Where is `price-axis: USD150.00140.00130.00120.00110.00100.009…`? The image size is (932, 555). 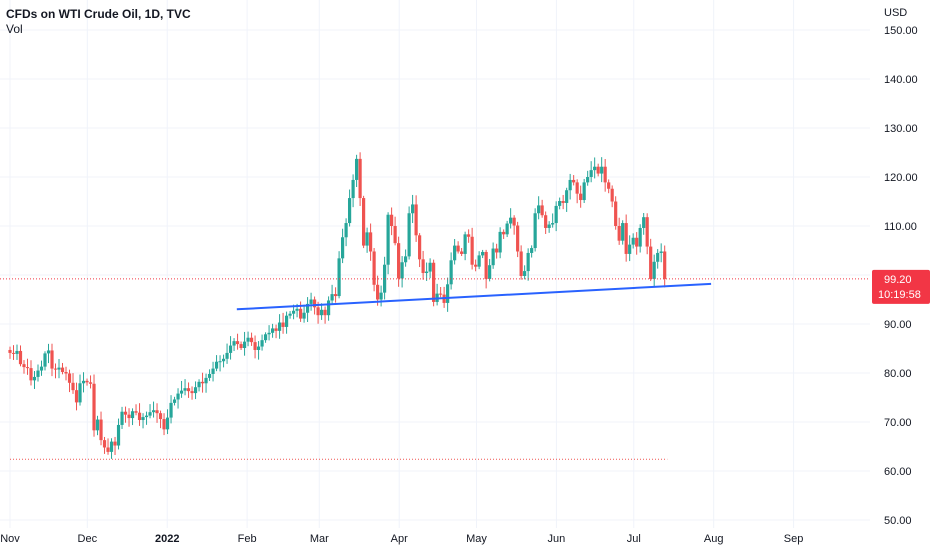
price-axis: USD150.00140.00130.00120.00110.00100.009… is located at coordinates (901, 275).